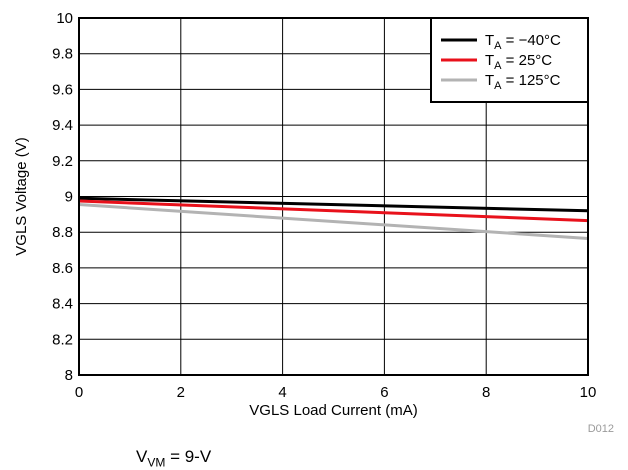 The image size is (628, 470). What do you see at coordinates (62, 232) in the screenshot?
I see `y-tick-label: 8.8` at bounding box center [62, 232].